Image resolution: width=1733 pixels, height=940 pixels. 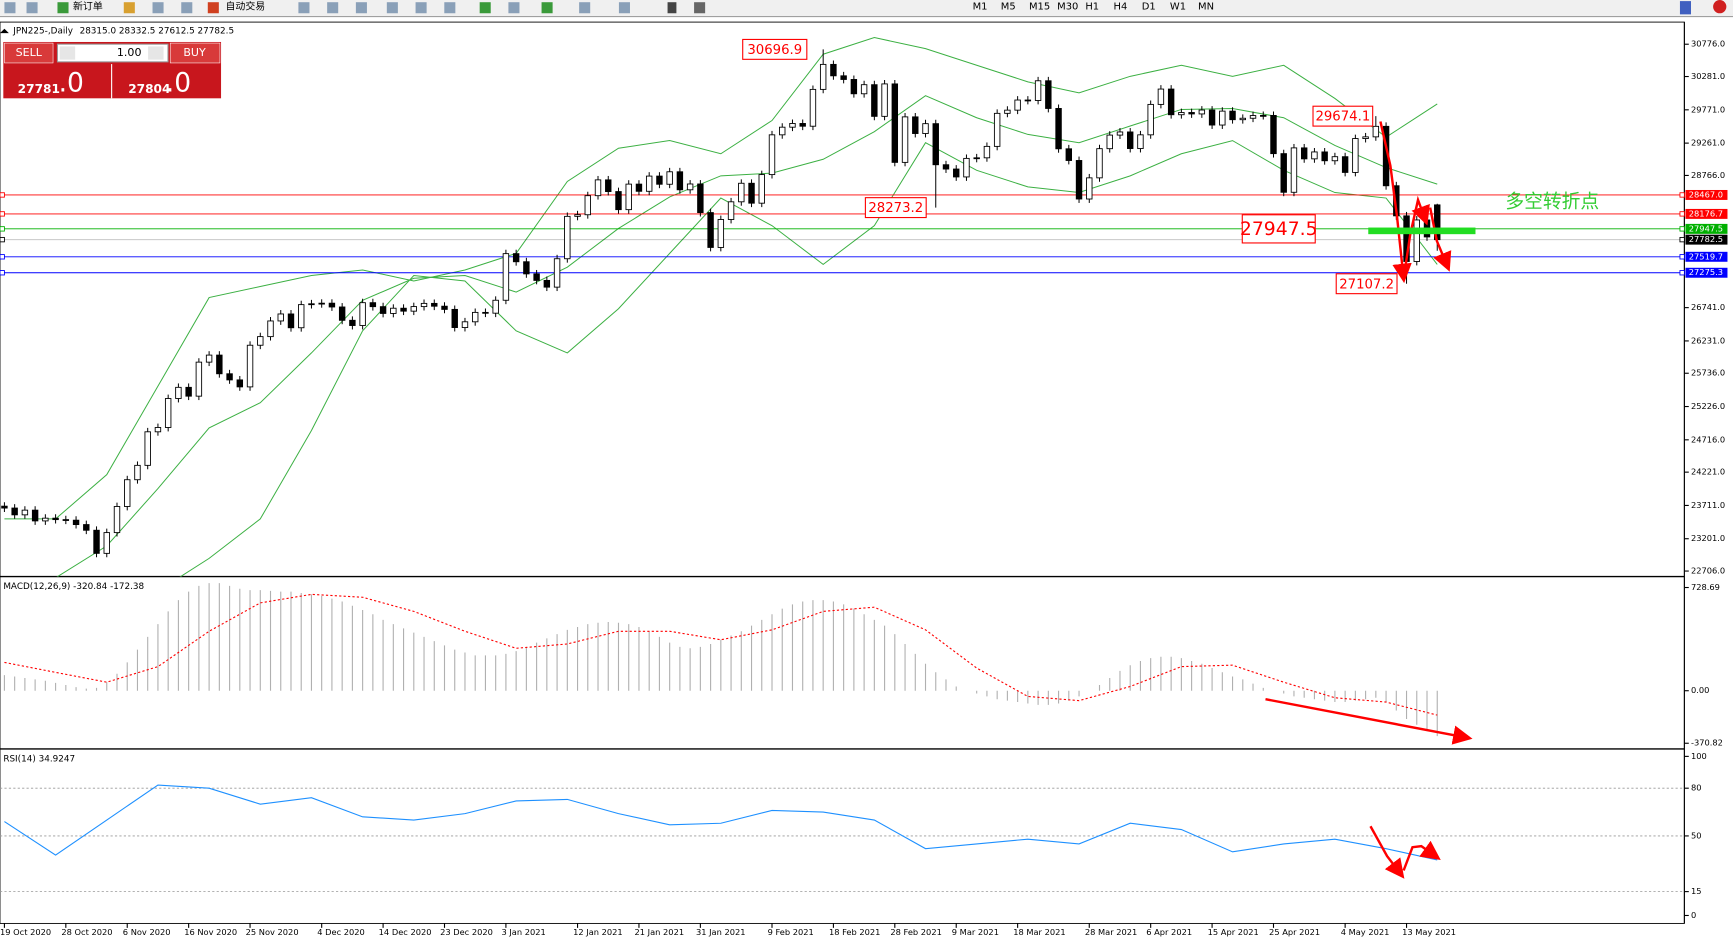 What do you see at coordinates (1039, 7) in the screenshot?
I see `timeframe-button: M15` at bounding box center [1039, 7].